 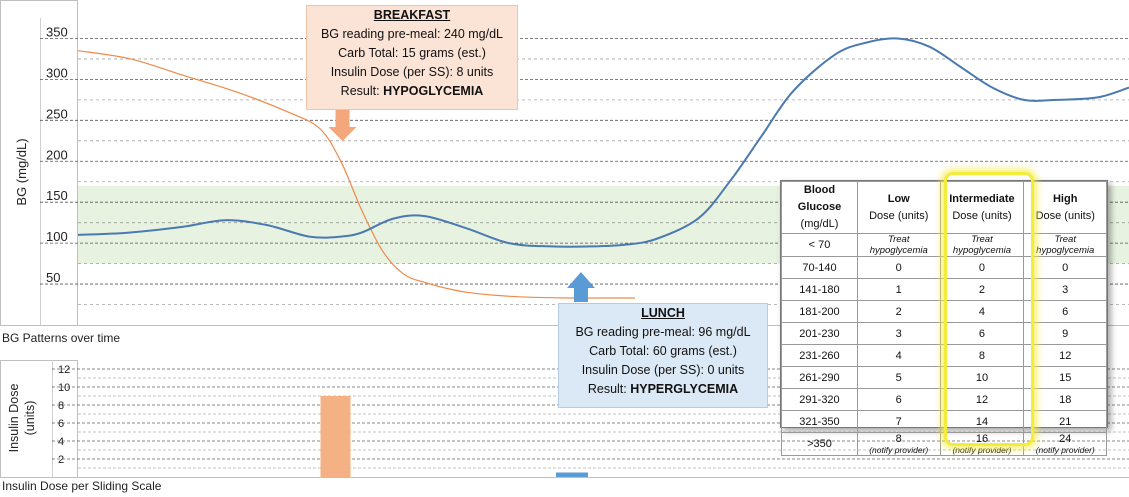 I want to click on range-cell: >350, so click(x=819, y=444).